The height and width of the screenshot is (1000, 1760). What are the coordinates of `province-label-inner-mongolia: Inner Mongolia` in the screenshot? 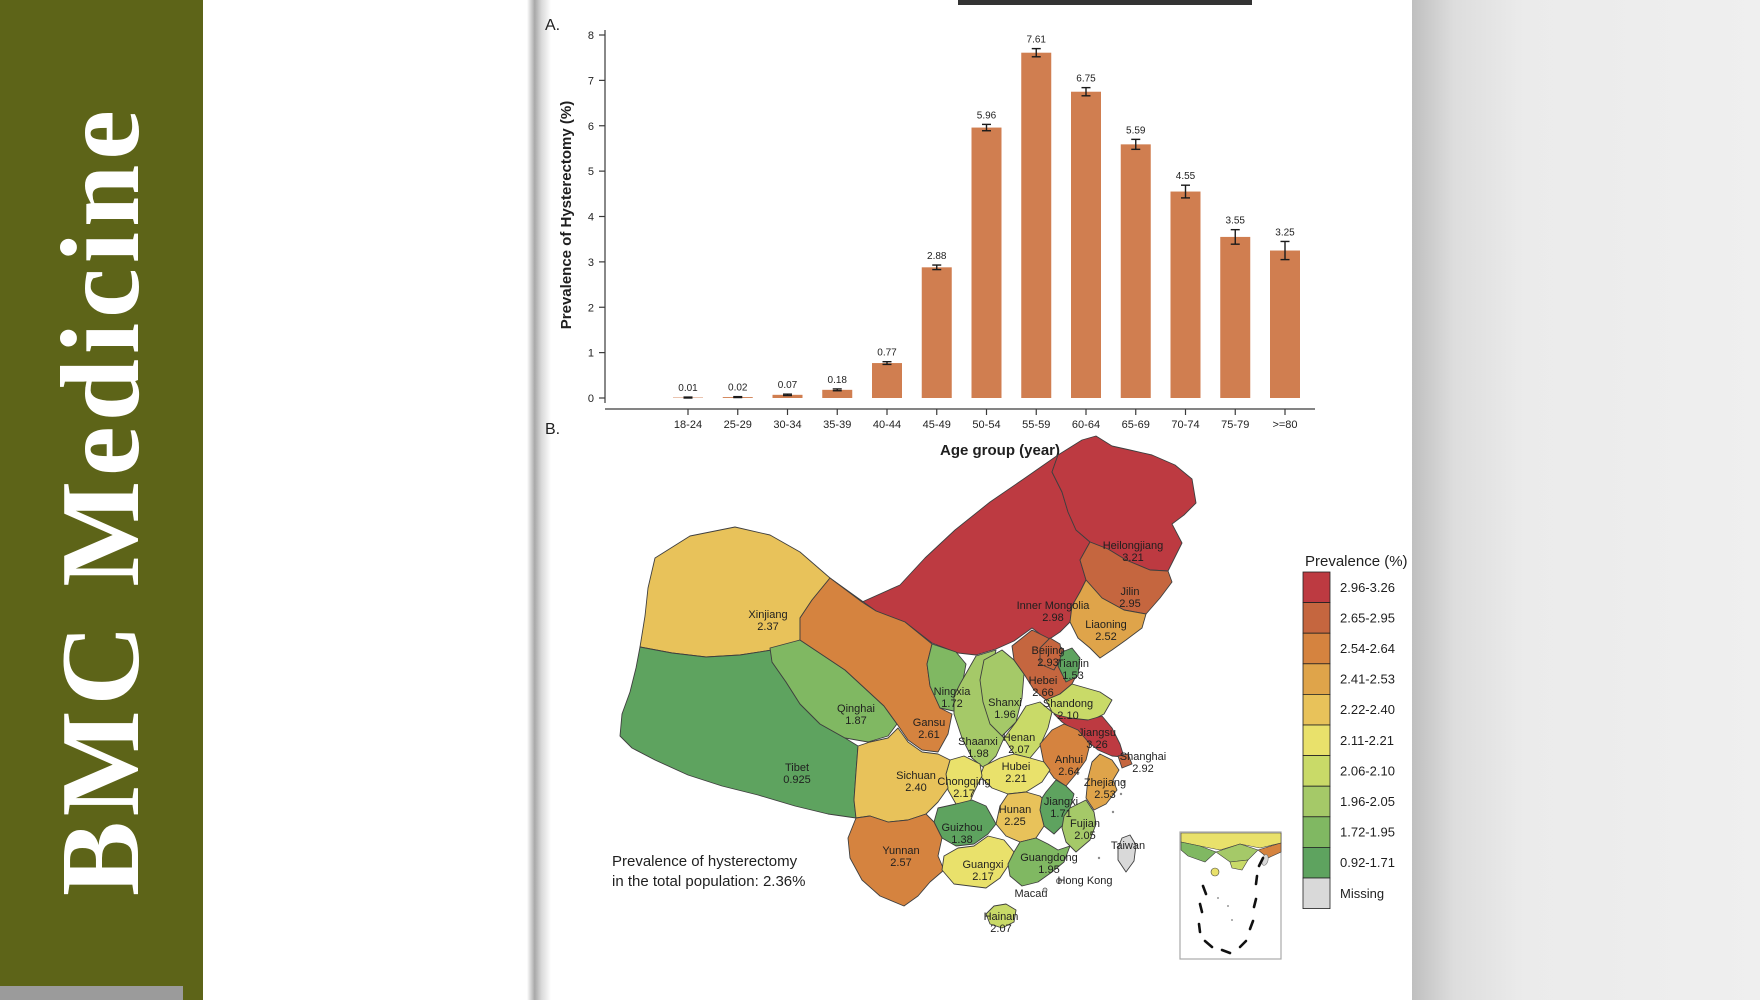 It's located at (1054, 606).